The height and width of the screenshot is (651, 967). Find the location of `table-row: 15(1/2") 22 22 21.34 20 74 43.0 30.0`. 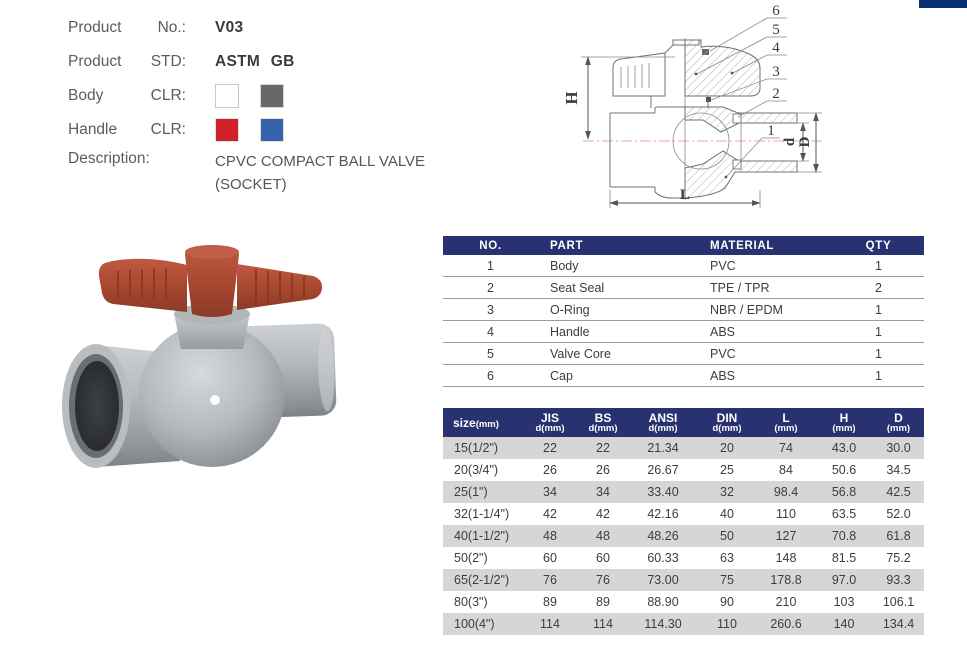

table-row: 15(1/2") 22 22 21.34 20 74 43.0 30.0 is located at coordinates (683, 448).